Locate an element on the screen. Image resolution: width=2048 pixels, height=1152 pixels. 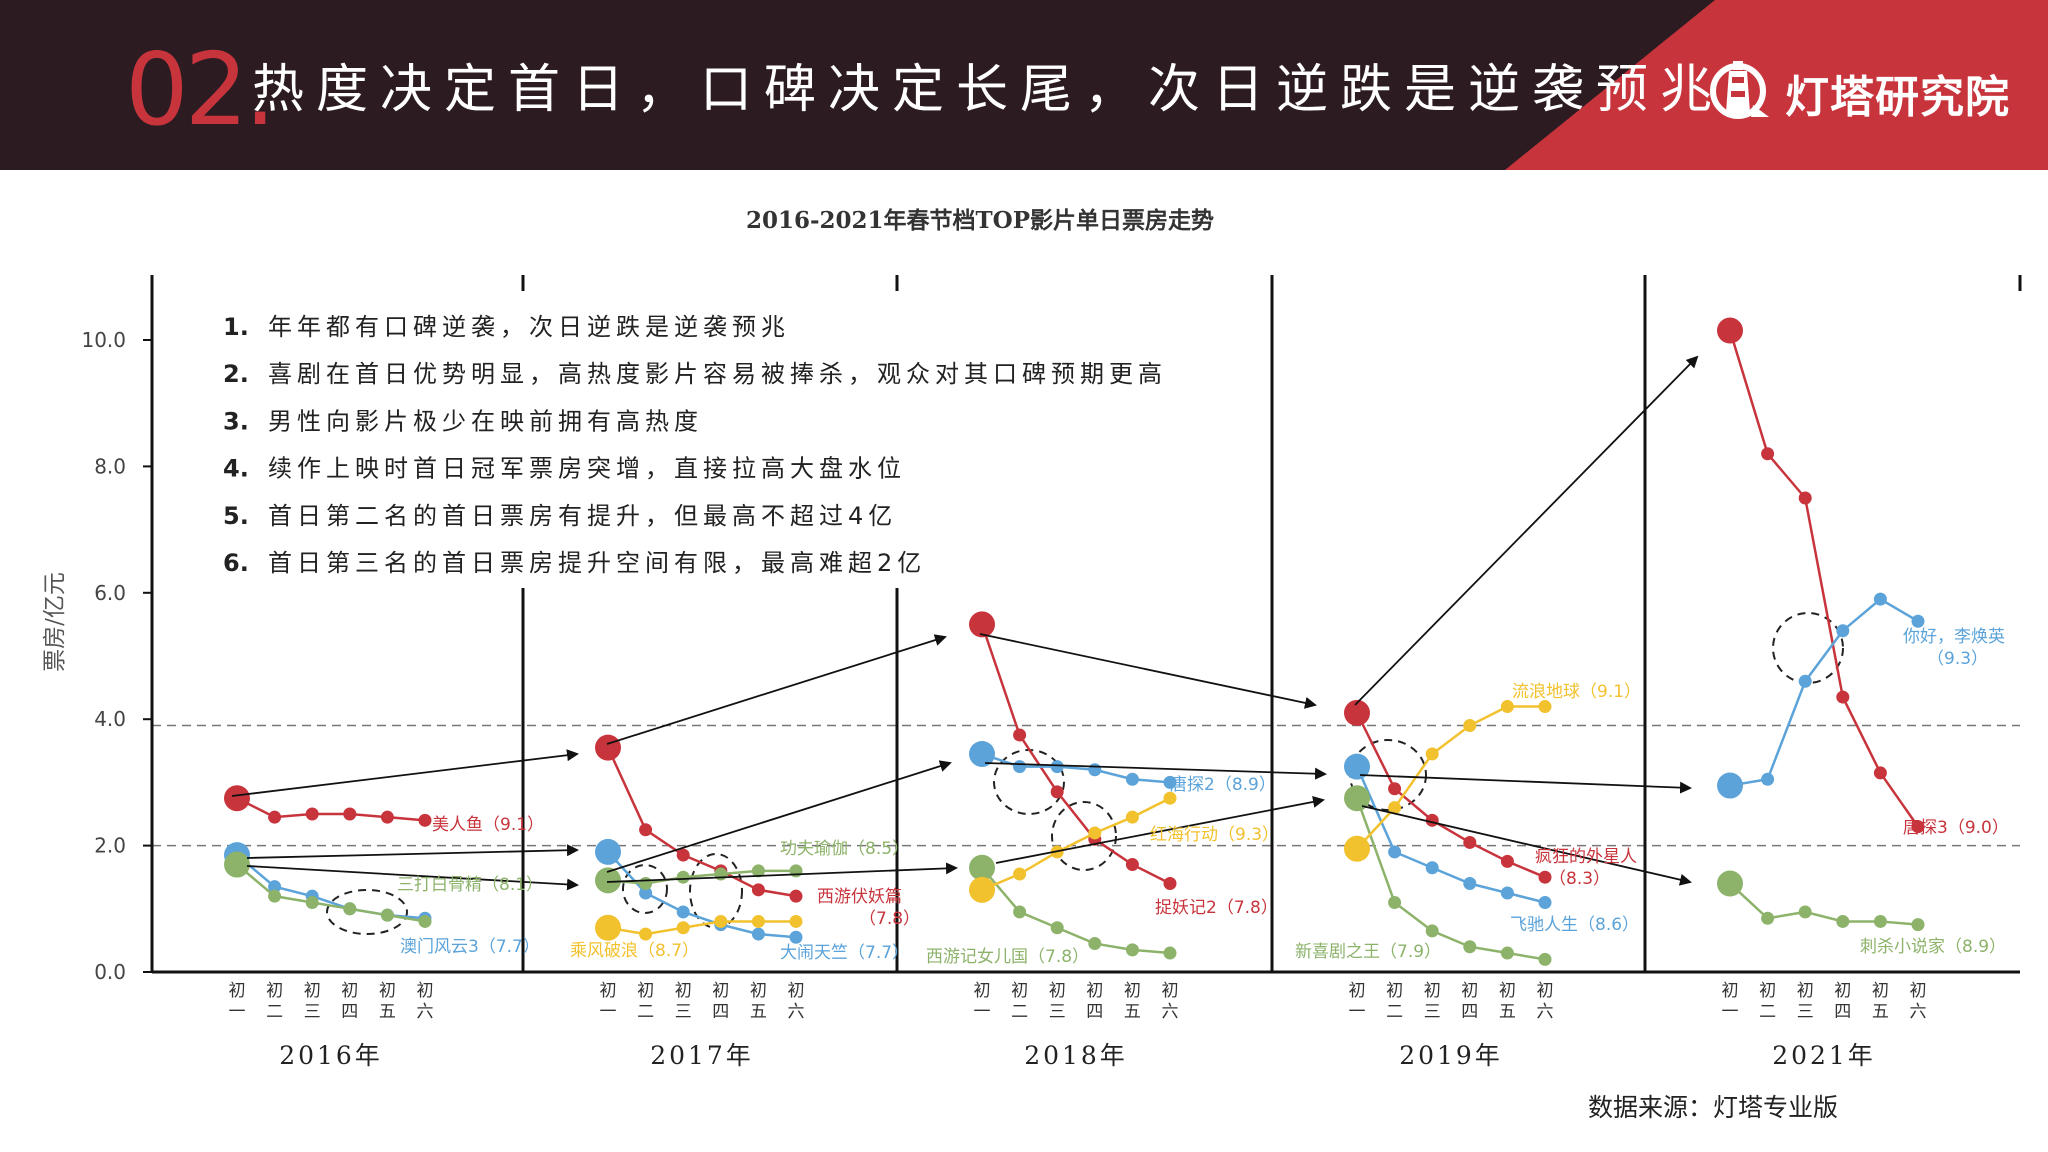
note-text: 续作上映时首日冠军票房突增，直接拉高大盘水位 is located at coordinates (587, 469).